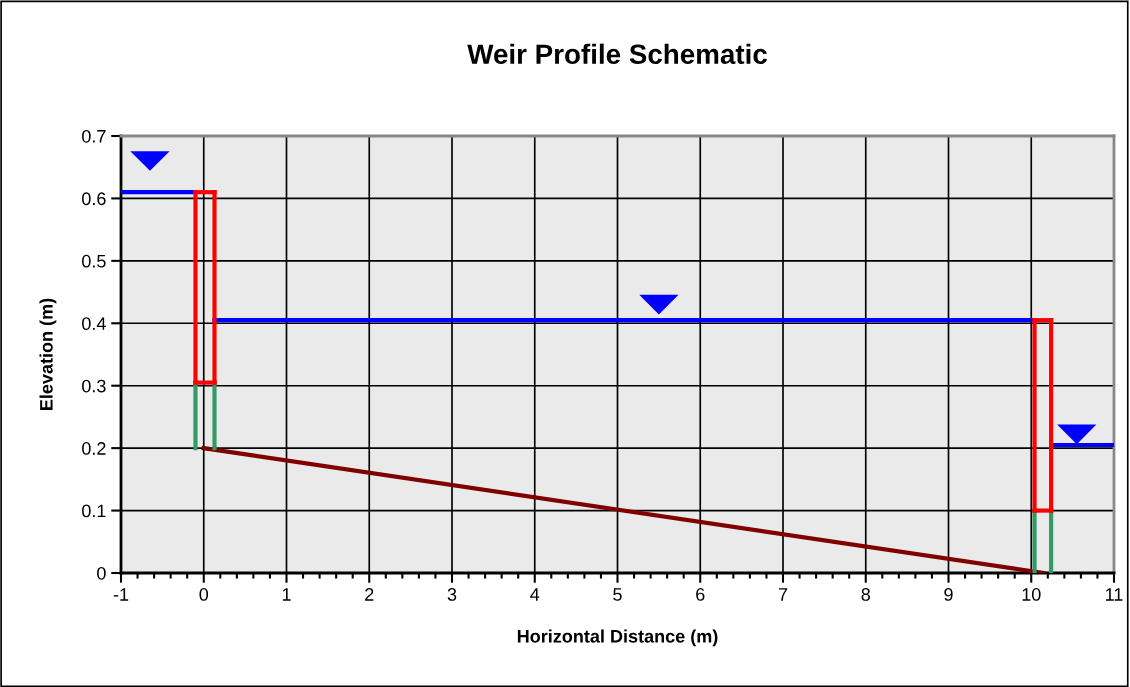  I want to click on y-tick-label: 0.3, so click(94, 386).